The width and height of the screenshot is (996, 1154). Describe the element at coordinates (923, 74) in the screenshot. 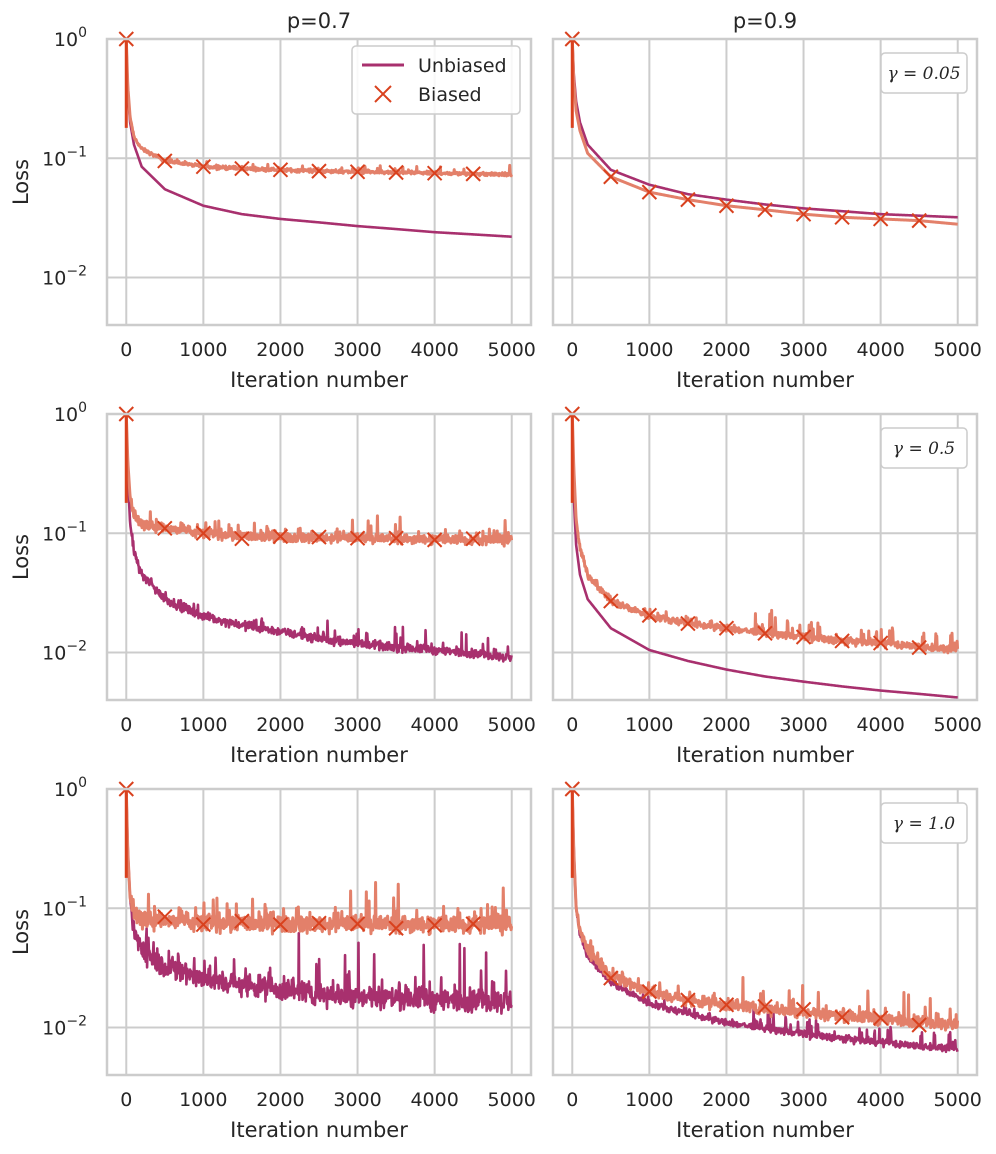

I see `gamma-label: γ = 0.05` at that location.